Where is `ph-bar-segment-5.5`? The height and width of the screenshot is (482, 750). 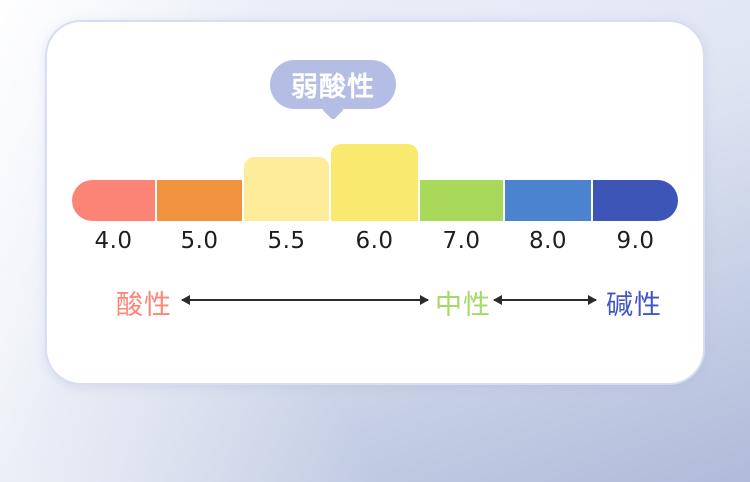 ph-bar-segment-5.5 is located at coordinates (286, 189).